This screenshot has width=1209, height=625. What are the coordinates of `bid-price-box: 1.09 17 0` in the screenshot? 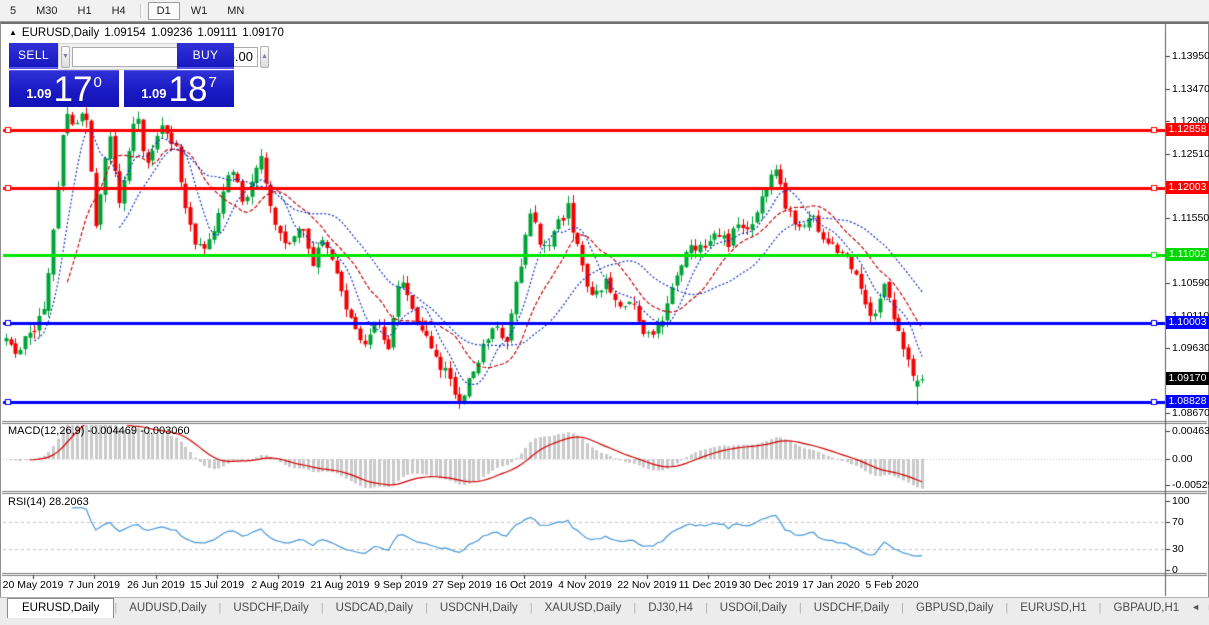 It's located at (64, 88).